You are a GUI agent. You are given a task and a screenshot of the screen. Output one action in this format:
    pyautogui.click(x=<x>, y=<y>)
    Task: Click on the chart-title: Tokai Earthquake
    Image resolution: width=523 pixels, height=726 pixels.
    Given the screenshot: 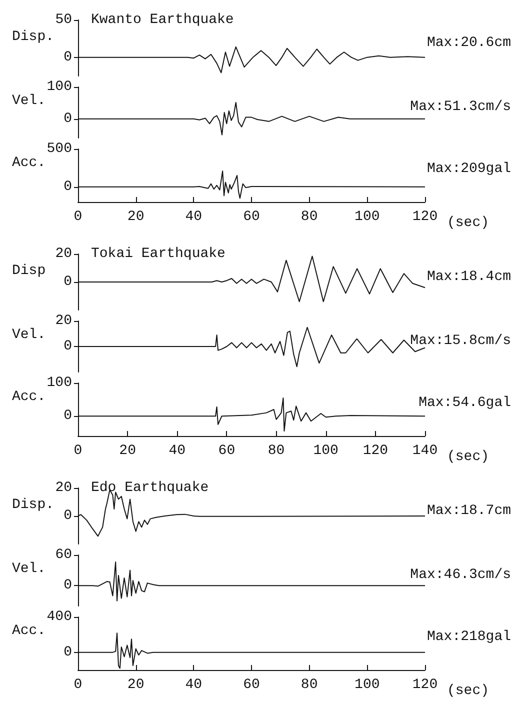 What is the action you would take?
    pyautogui.click(x=158, y=254)
    